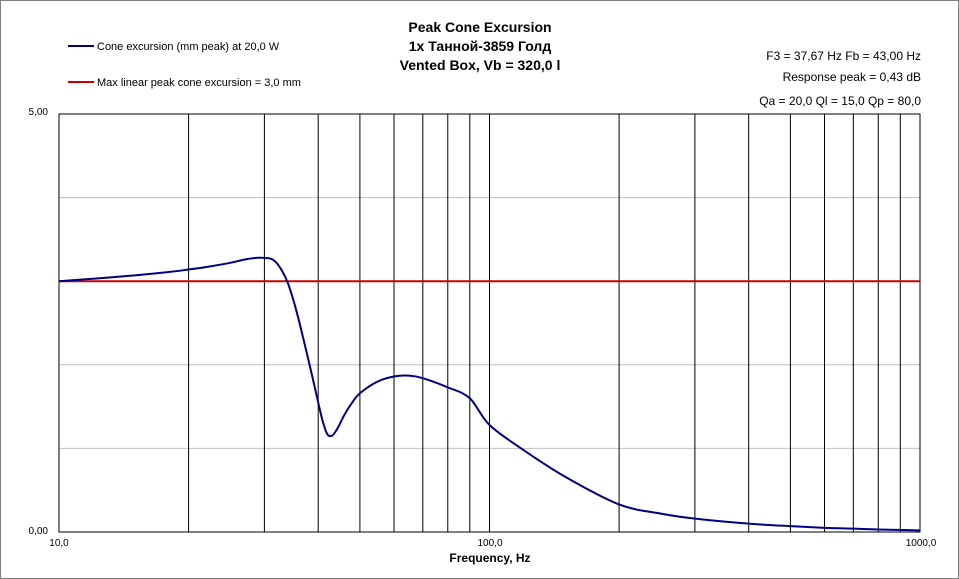  What do you see at coordinates (81, 46) in the screenshot?
I see `legend-swatch-excursion` at bounding box center [81, 46].